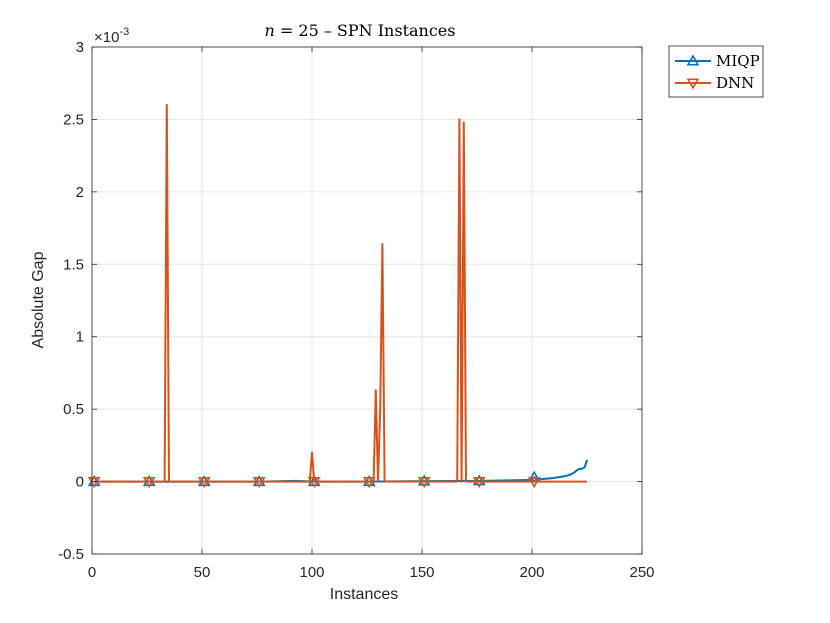 Image resolution: width=830 pixels, height=623 pixels. Describe the element at coordinates (311, 572) in the screenshot. I see `x-tick-label: 100` at that location.